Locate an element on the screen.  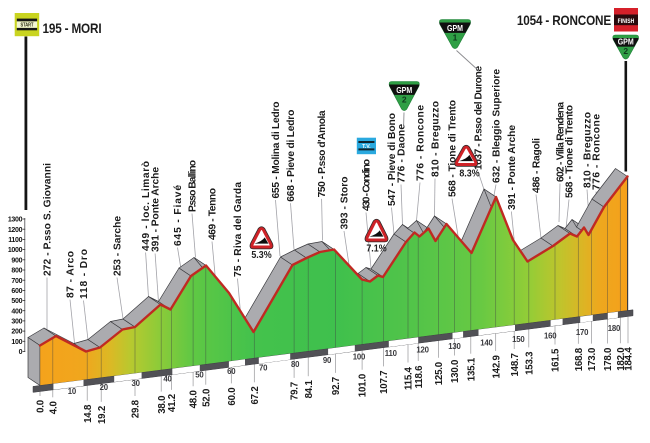
svg-text: 469 - Tenno is located at coordinates (212, 214).